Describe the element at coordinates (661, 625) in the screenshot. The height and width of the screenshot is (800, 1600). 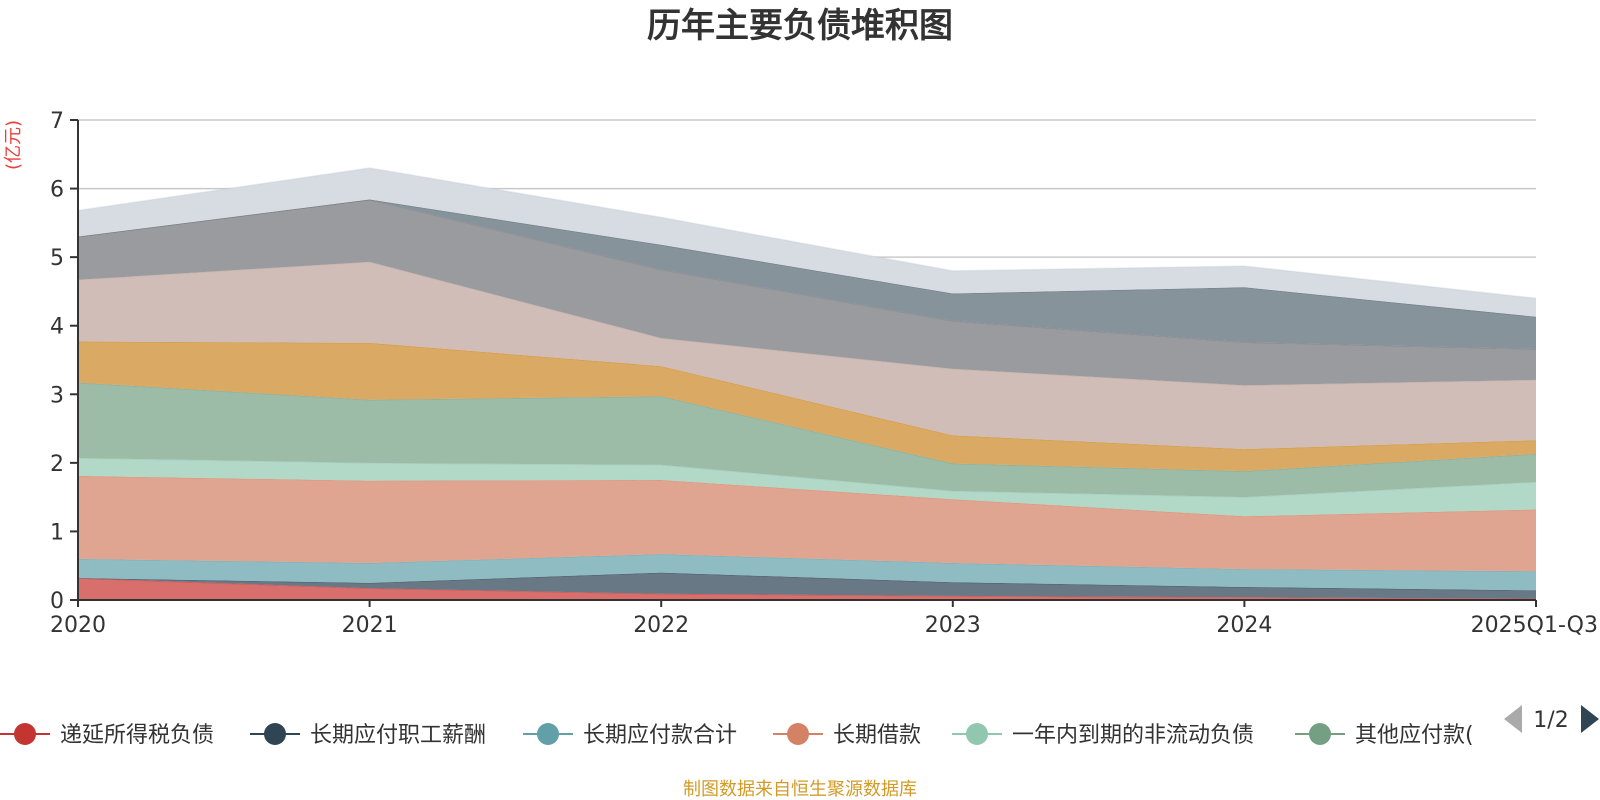
I see `x-tick-label: 2022` at that location.